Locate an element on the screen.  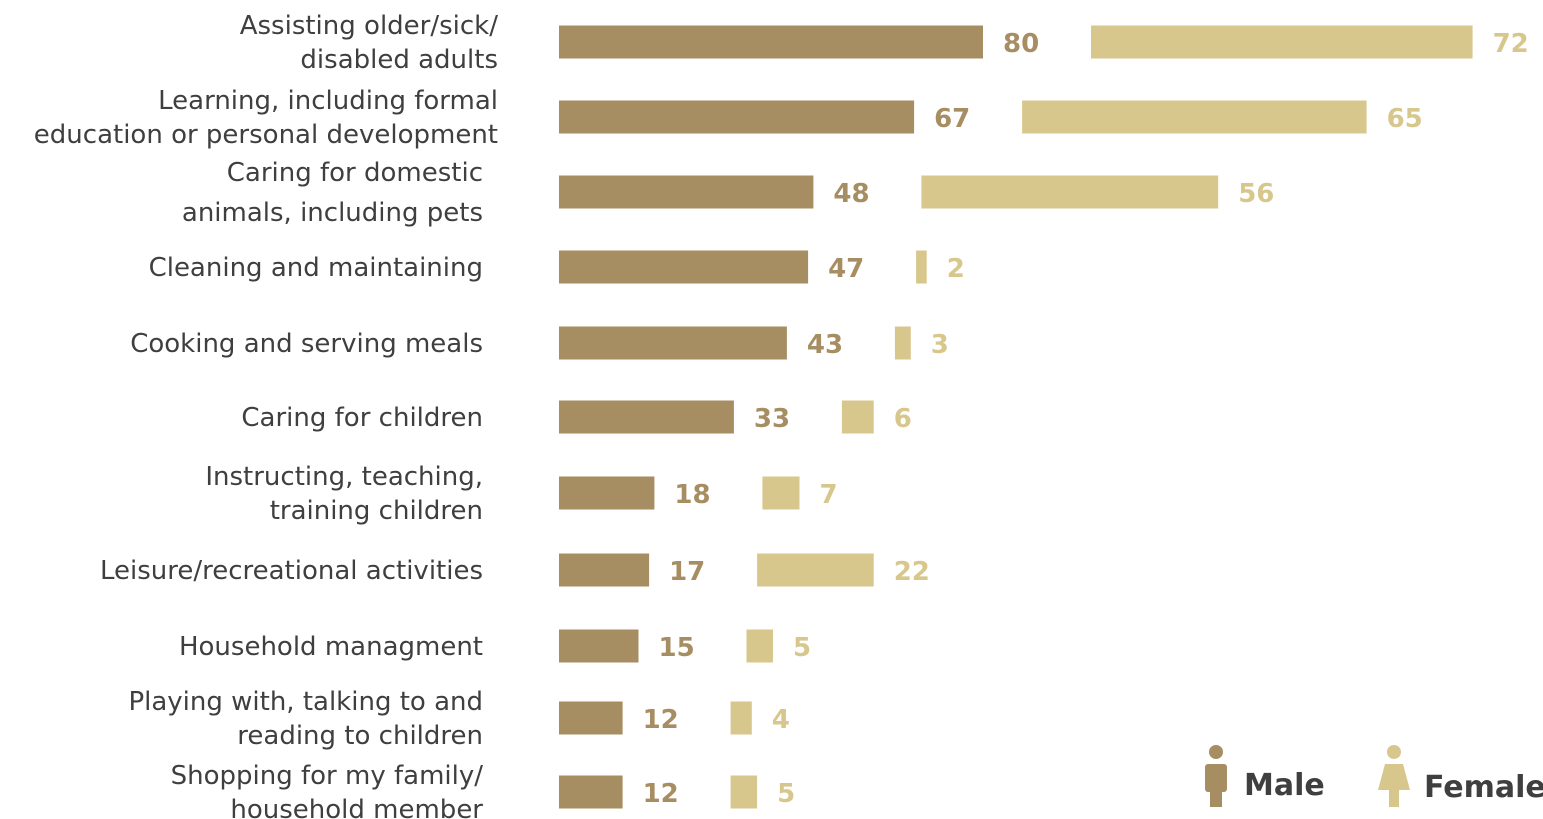
male-value-label: 80 is located at coordinates (1021, 44).